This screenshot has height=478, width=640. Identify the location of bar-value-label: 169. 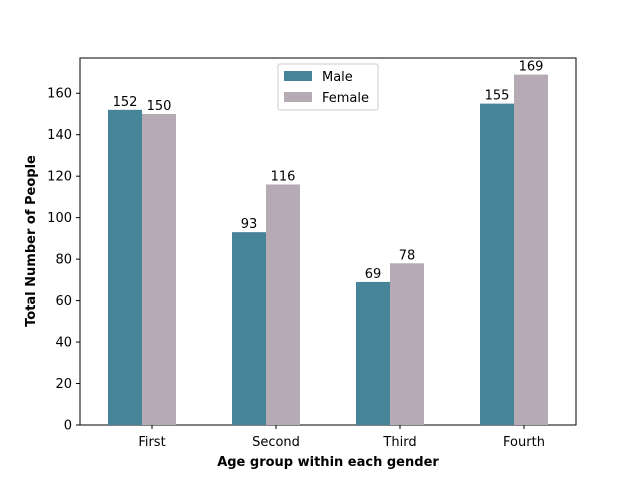
(531, 67).